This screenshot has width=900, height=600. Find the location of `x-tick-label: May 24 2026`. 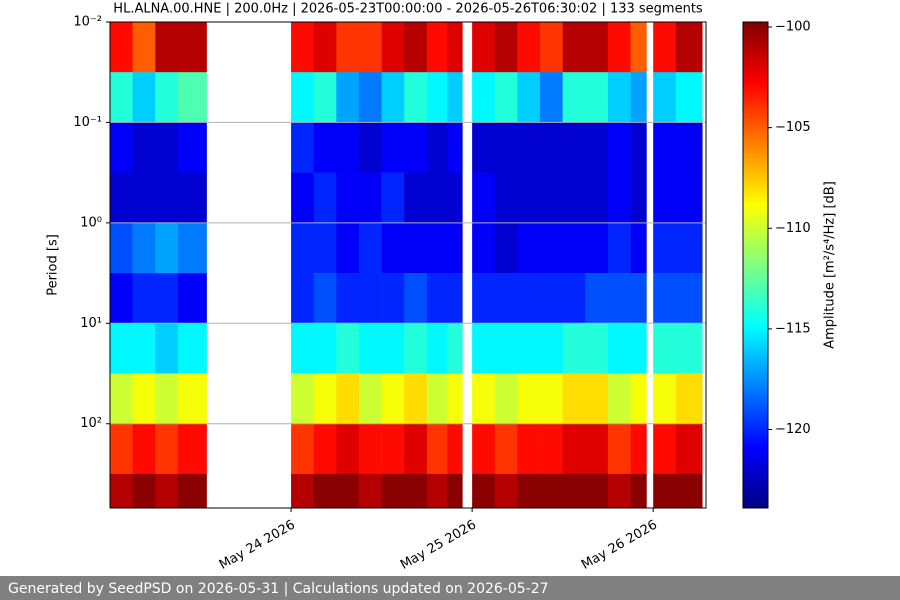

x-tick-label: May 24 2026 is located at coordinates (257, 545).